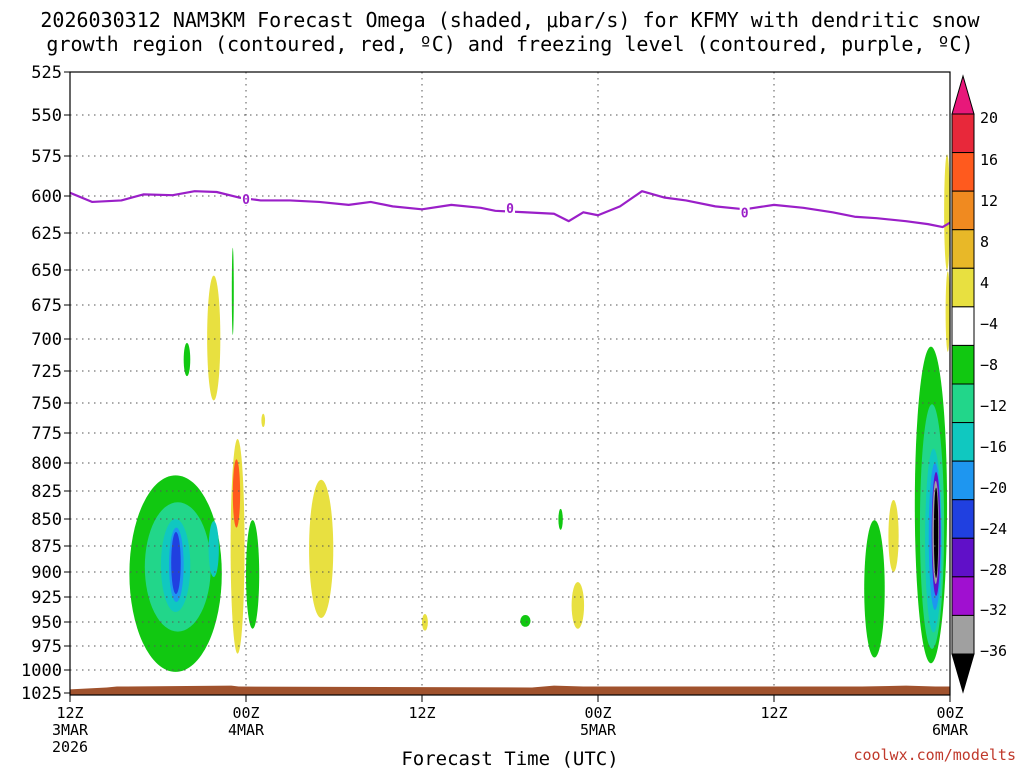 This screenshot has width=1024, height=768. Describe the element at coordinates (46, 116) in the screenshot. I see `y-tick-label-550: 550` at that location.